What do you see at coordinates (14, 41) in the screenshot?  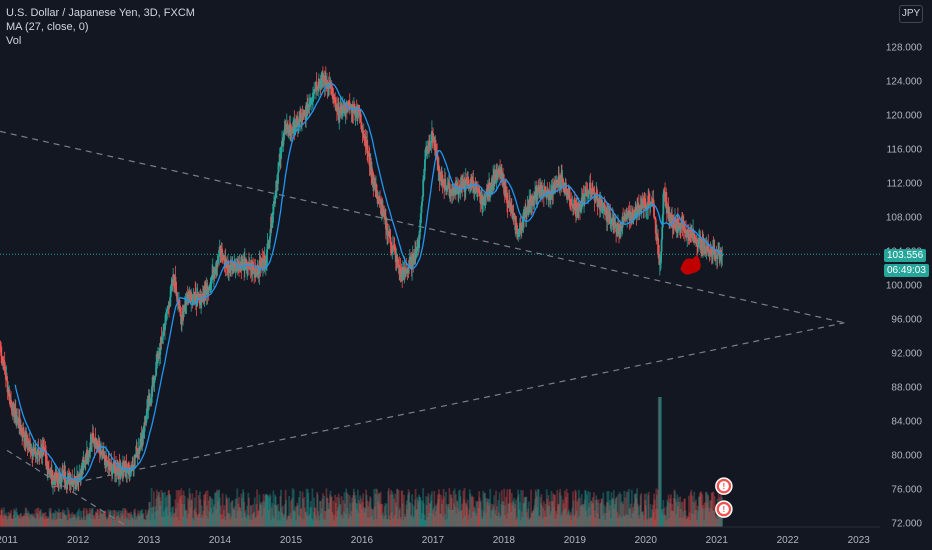 I see `volume-indicator-label: Vol` at bounding box center [14, 41].